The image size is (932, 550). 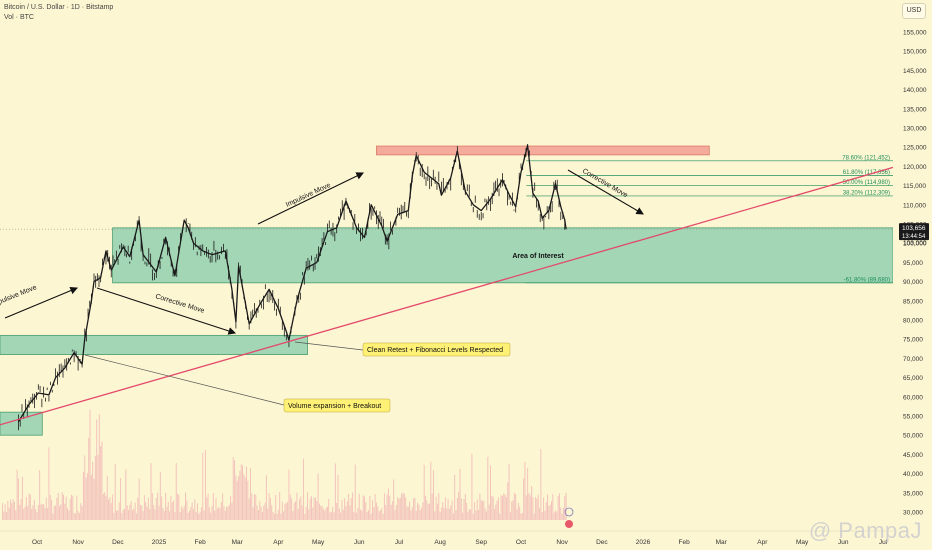 I want to click on label-impulsive-1: Impulsive Move, so click(x=19, y=296).